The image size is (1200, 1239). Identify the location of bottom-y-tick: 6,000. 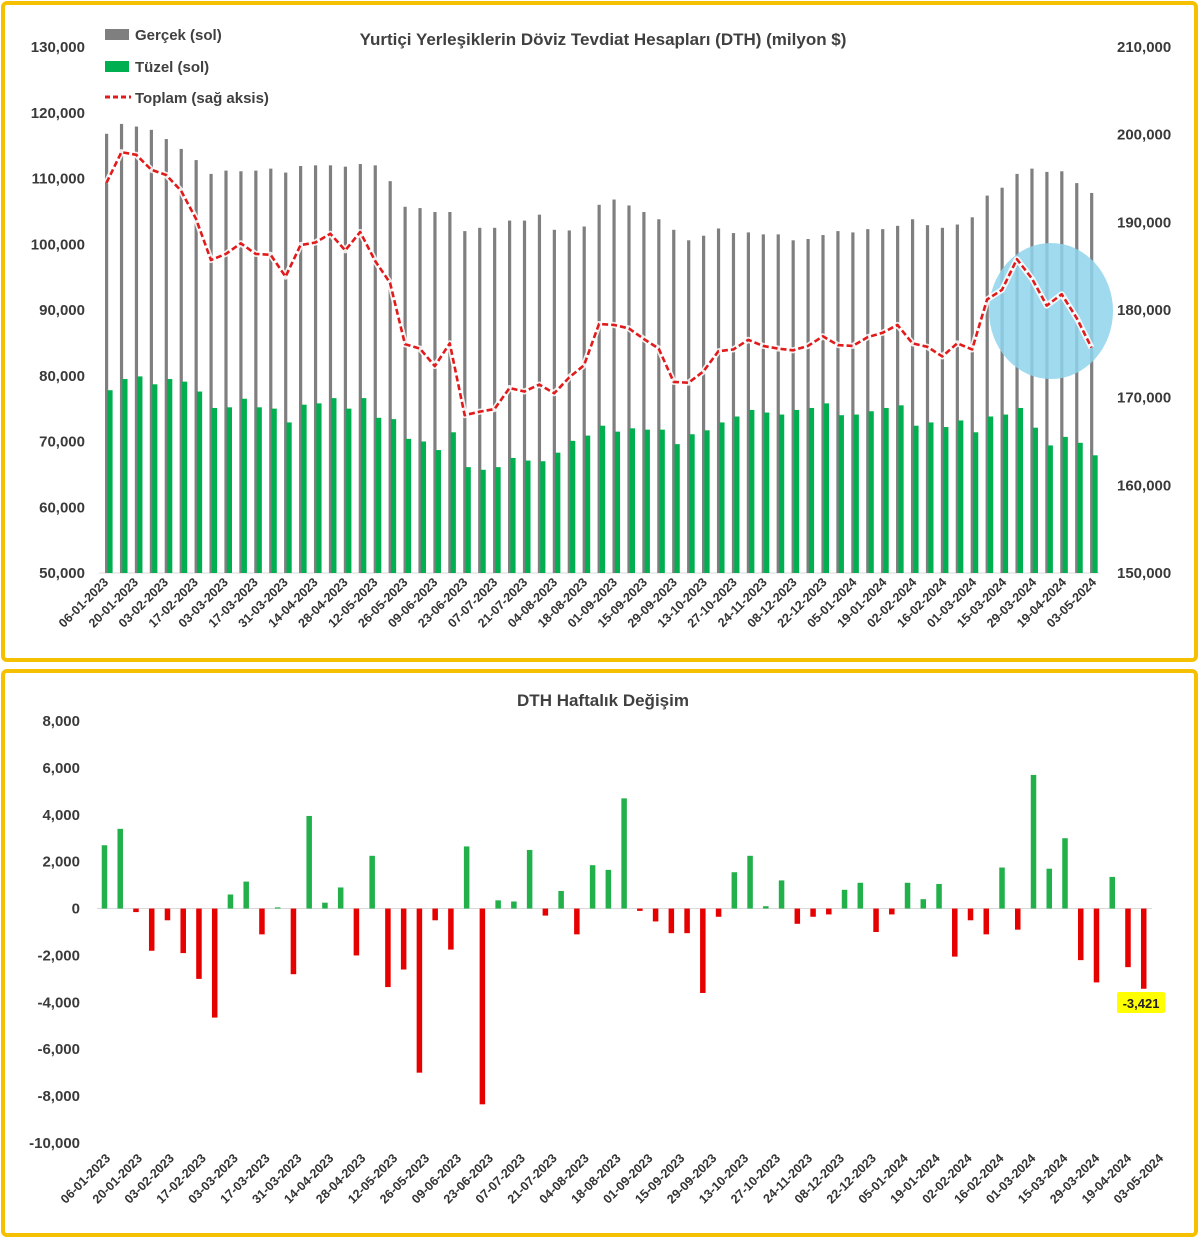
(61, 768).